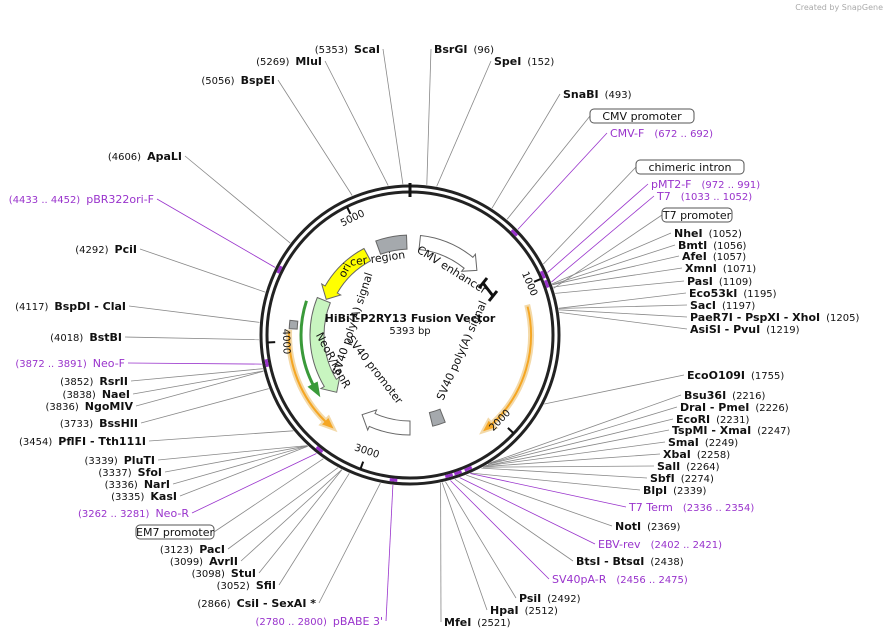 The height and width of the screenshot is (639, 887). I want to click on primer-label: (2780 .. 2800) pBABE 3', so click(320, 621).